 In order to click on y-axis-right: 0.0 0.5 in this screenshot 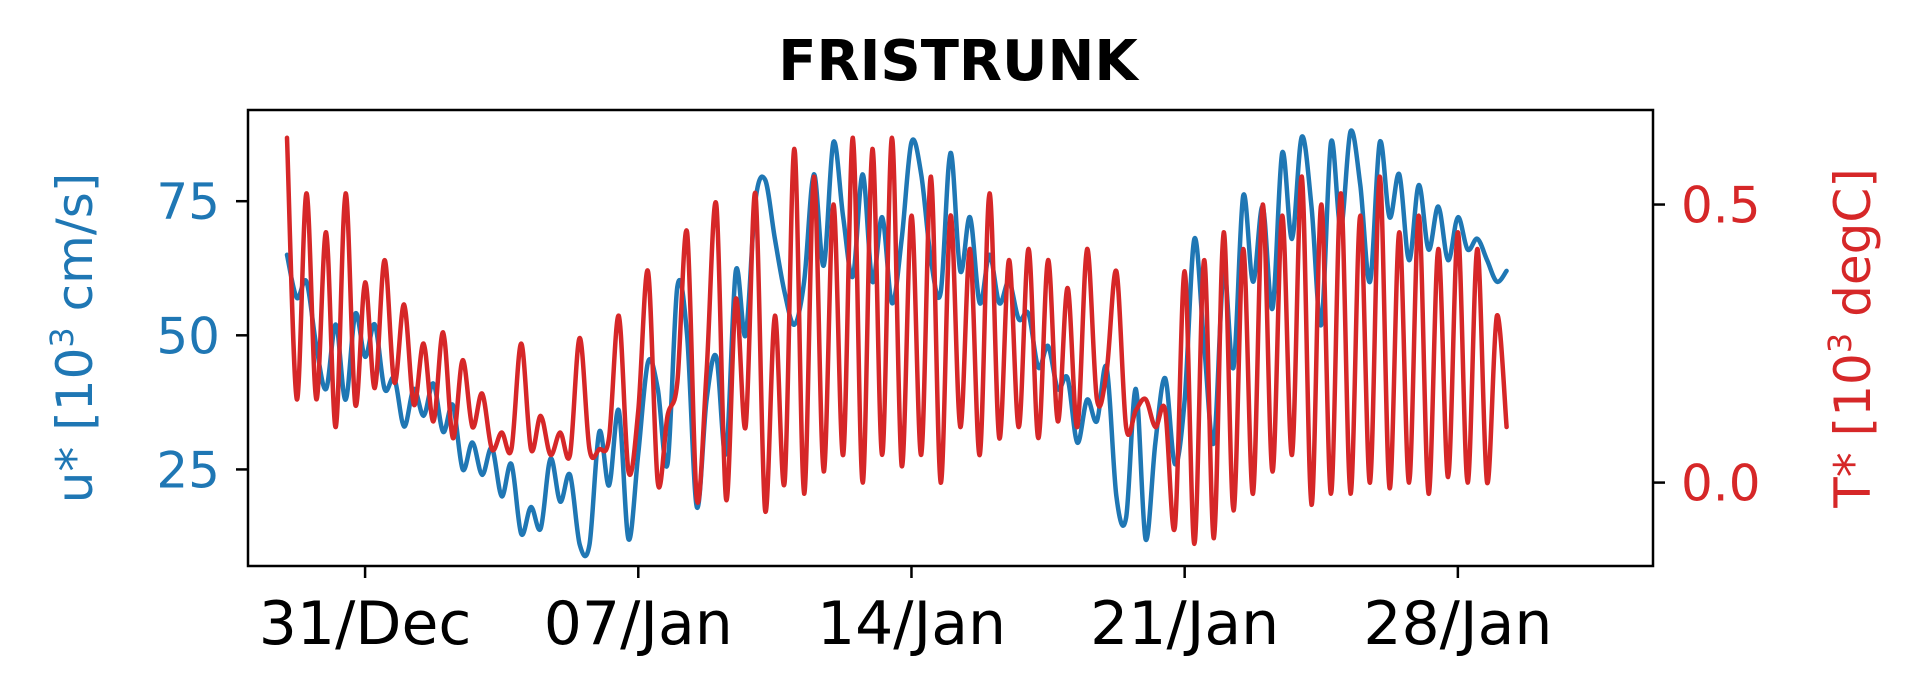, I will do `click(1707, 345)`.